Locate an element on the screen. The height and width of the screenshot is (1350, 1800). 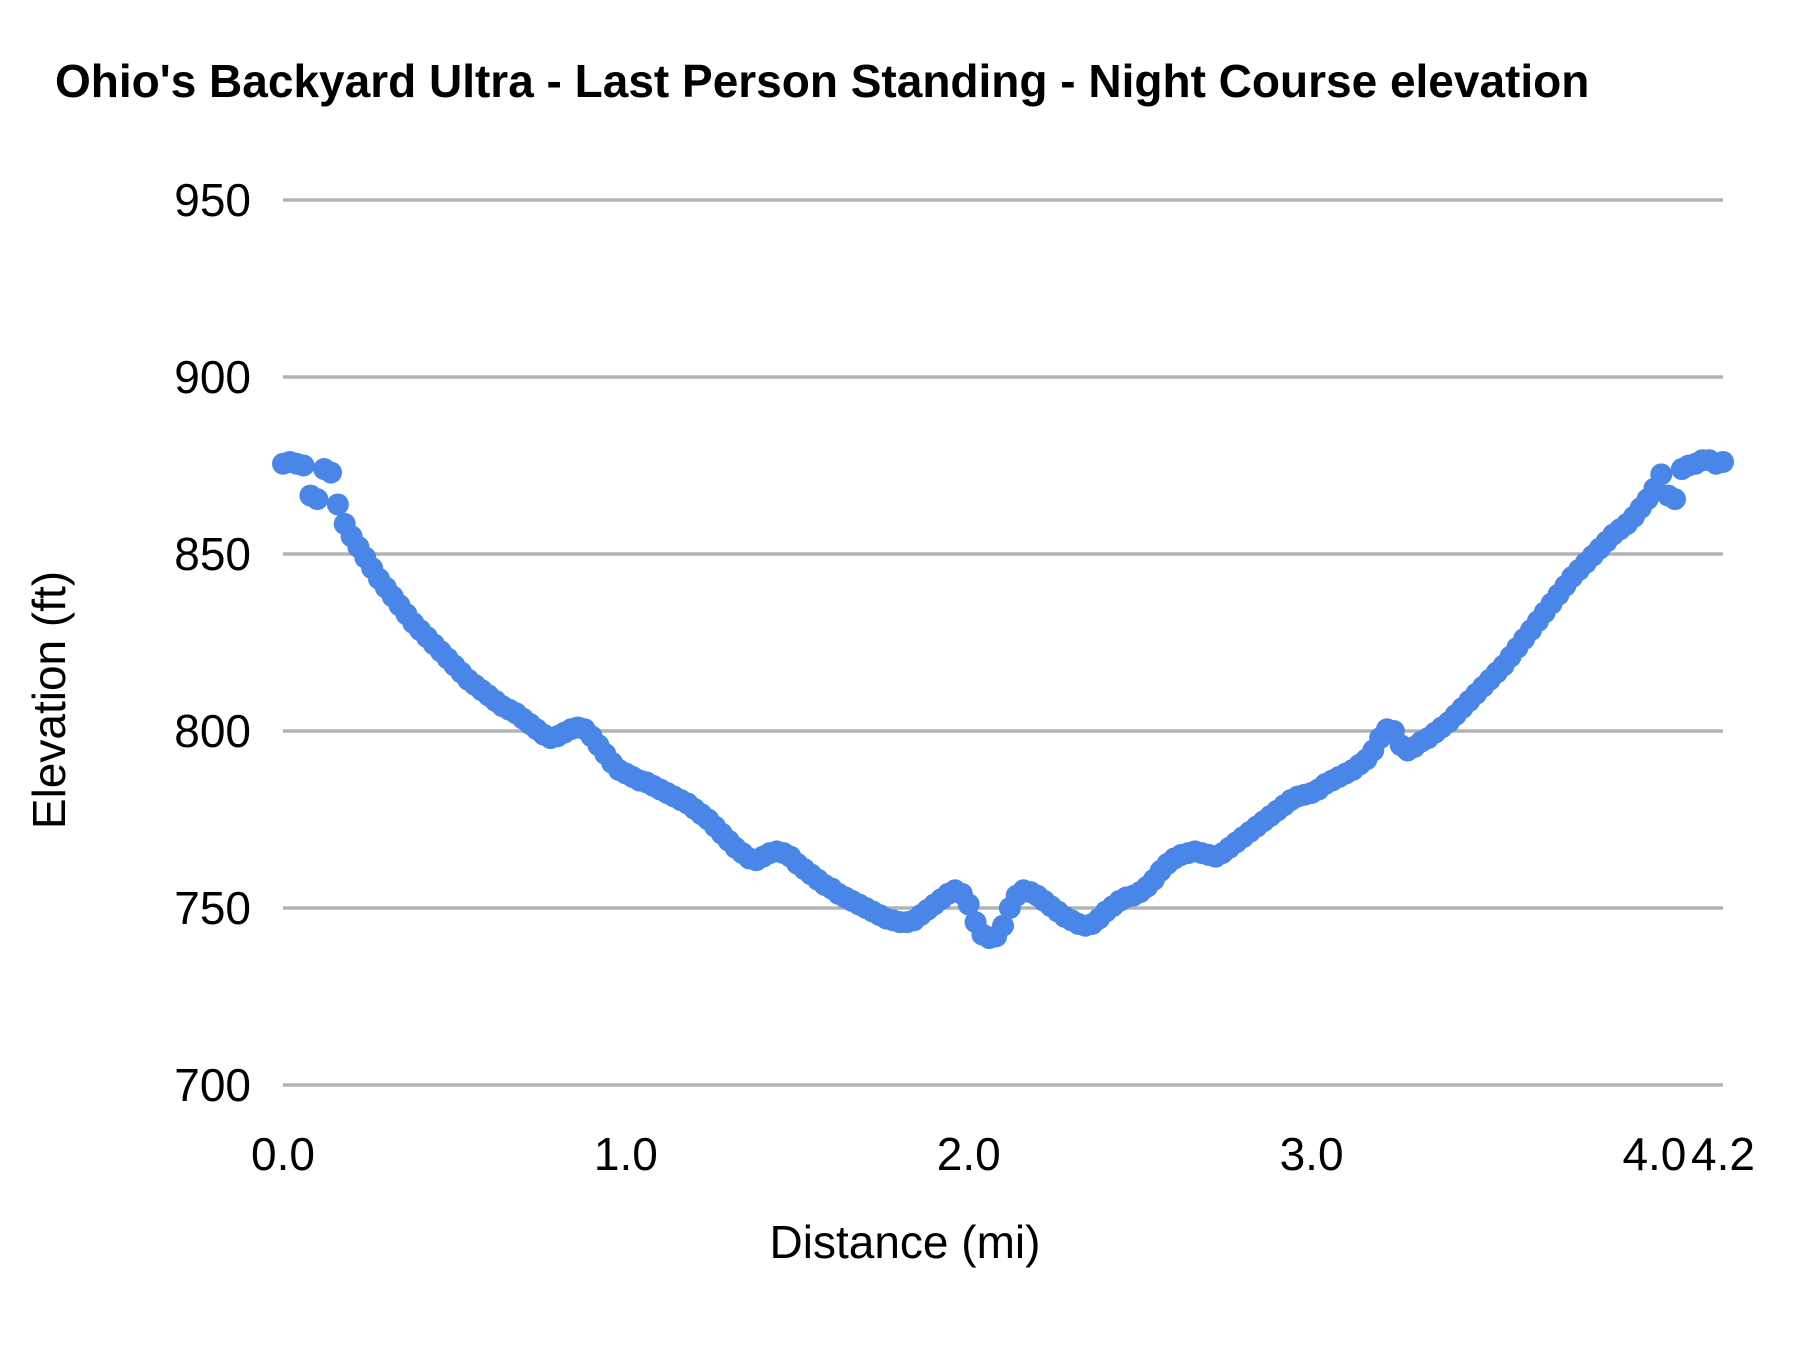
y-tick-label-800: 800 is located at coordinates (212, 731).